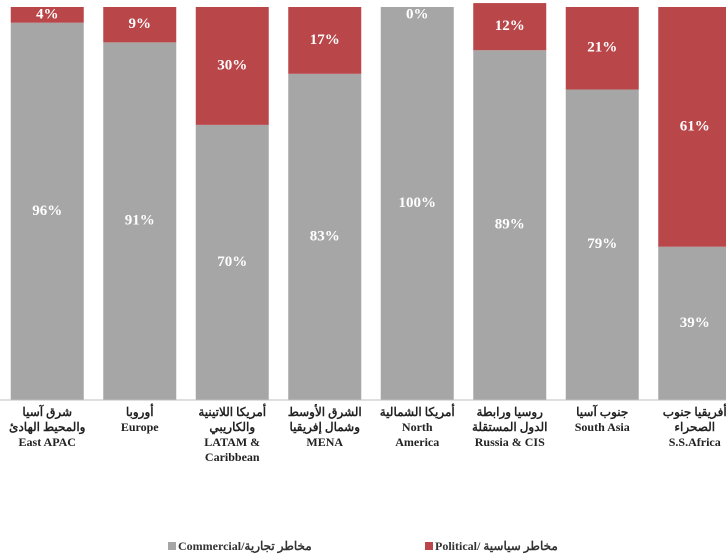 Image resolution: width=726 pixels, height=559 pixels. I want to click on x-tick-label: MENA, so click(324, 442).